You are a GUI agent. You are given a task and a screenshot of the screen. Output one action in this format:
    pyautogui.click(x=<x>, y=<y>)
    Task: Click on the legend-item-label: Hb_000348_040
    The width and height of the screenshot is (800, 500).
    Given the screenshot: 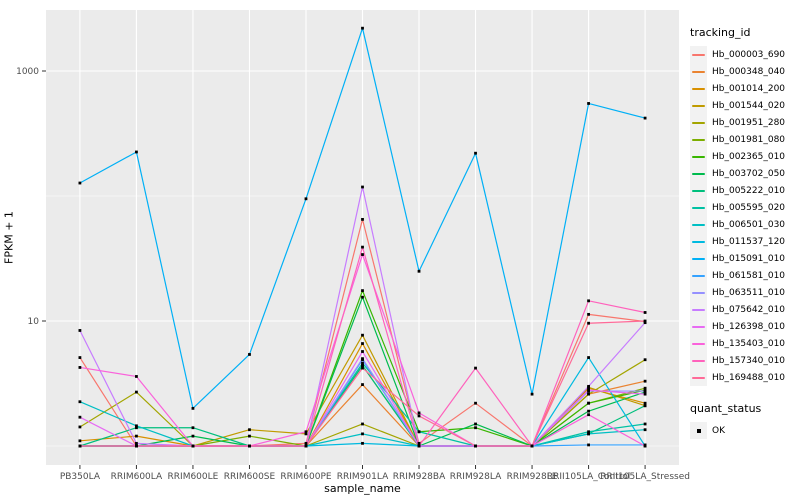 What is the action you would take?
    pyautogui.click(x=749, y=71)
    